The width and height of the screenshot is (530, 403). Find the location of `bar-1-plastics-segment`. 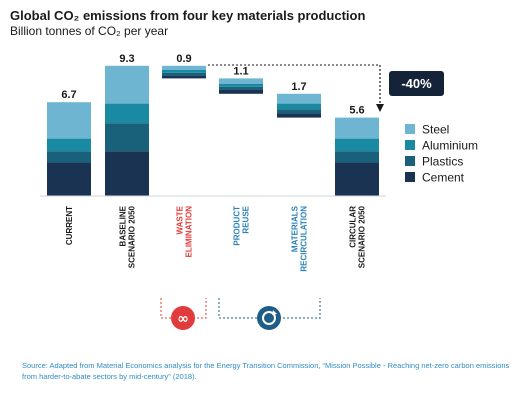

bar-1-plastics-segment is located at coordinates (127, 137).